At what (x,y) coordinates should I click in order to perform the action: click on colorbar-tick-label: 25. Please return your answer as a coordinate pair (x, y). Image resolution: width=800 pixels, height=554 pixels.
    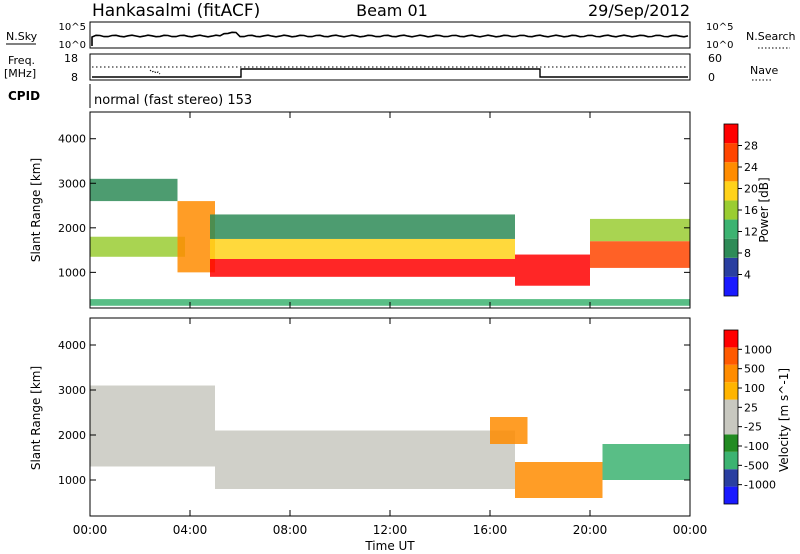
    Looking at the image, I should click on (751, 407).